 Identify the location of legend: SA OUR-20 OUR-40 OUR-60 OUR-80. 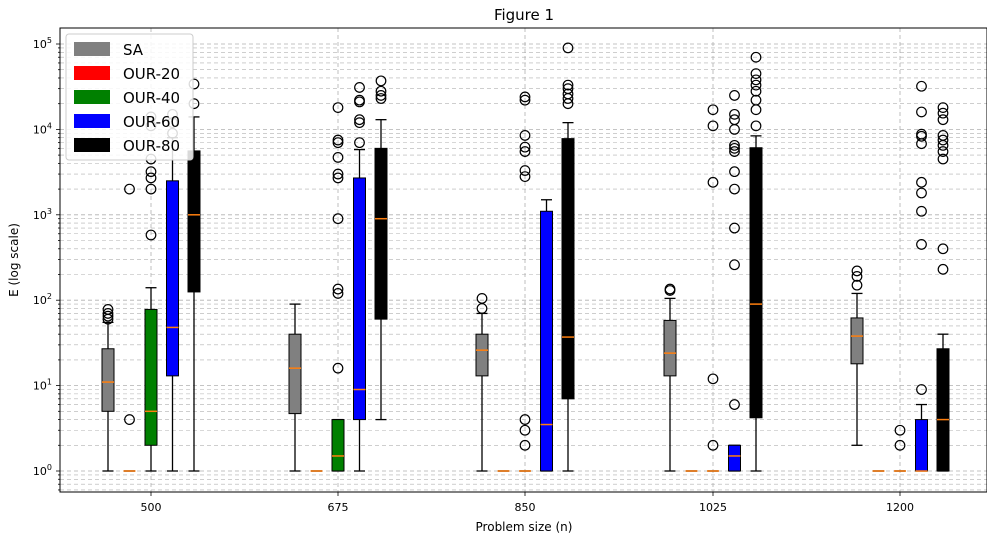
(129, 97).